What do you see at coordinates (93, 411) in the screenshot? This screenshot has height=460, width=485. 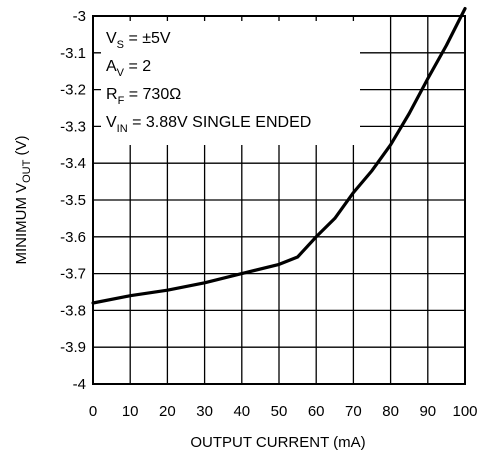 I see `x-tick-label: 0` at bounding box center [93, 411].